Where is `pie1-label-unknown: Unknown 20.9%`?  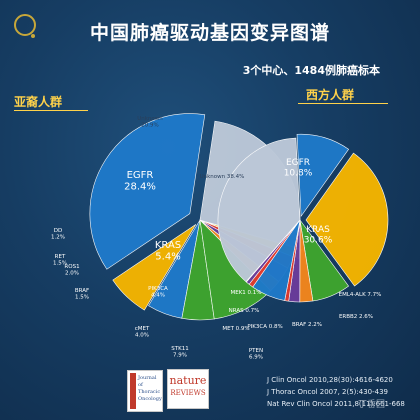 pie1-label-unknown: Unknown 20.9% is located at coordinates (150, 122).